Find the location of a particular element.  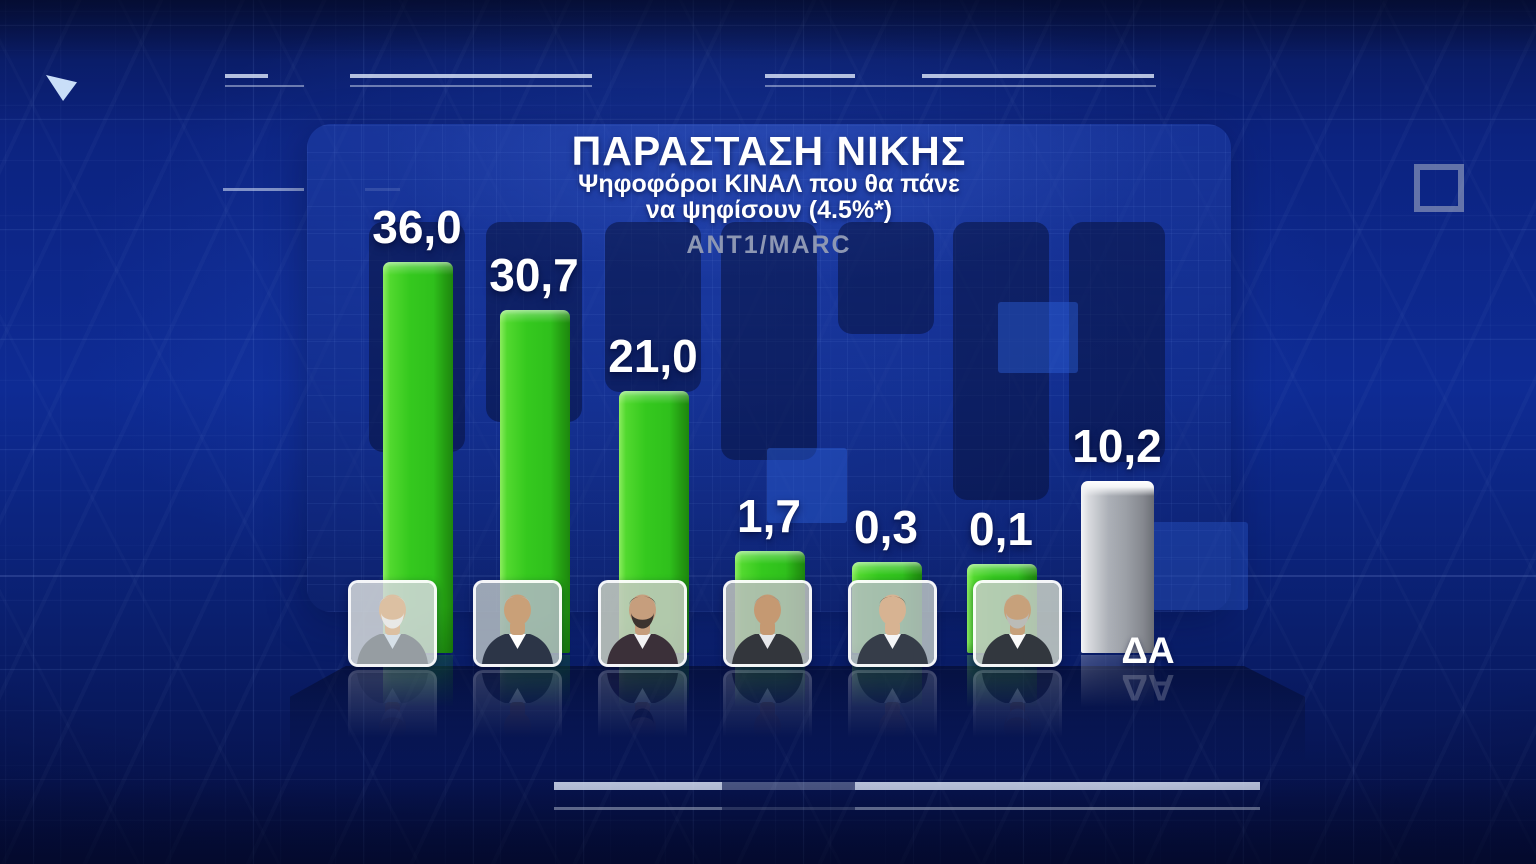

candidate-photo-4-reflection is located at coordinates (767, 713).